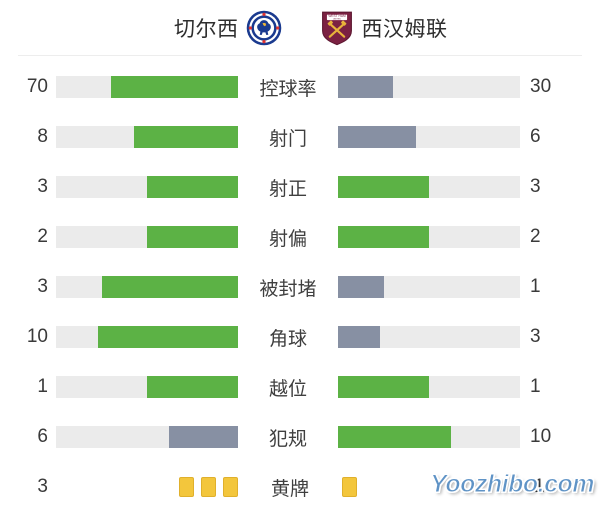 The width and height of the screenshot is (600, 512). I want to click on stat-row: 3 被封堵 1, so click(300, 287).